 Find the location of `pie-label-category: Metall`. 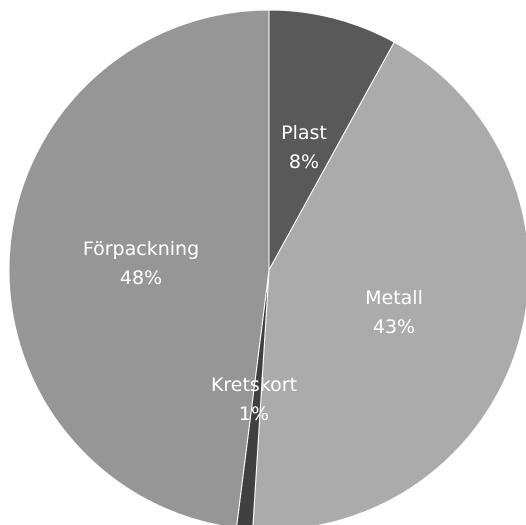

pie-label-category: Metall is located at coordinates (394, 298).